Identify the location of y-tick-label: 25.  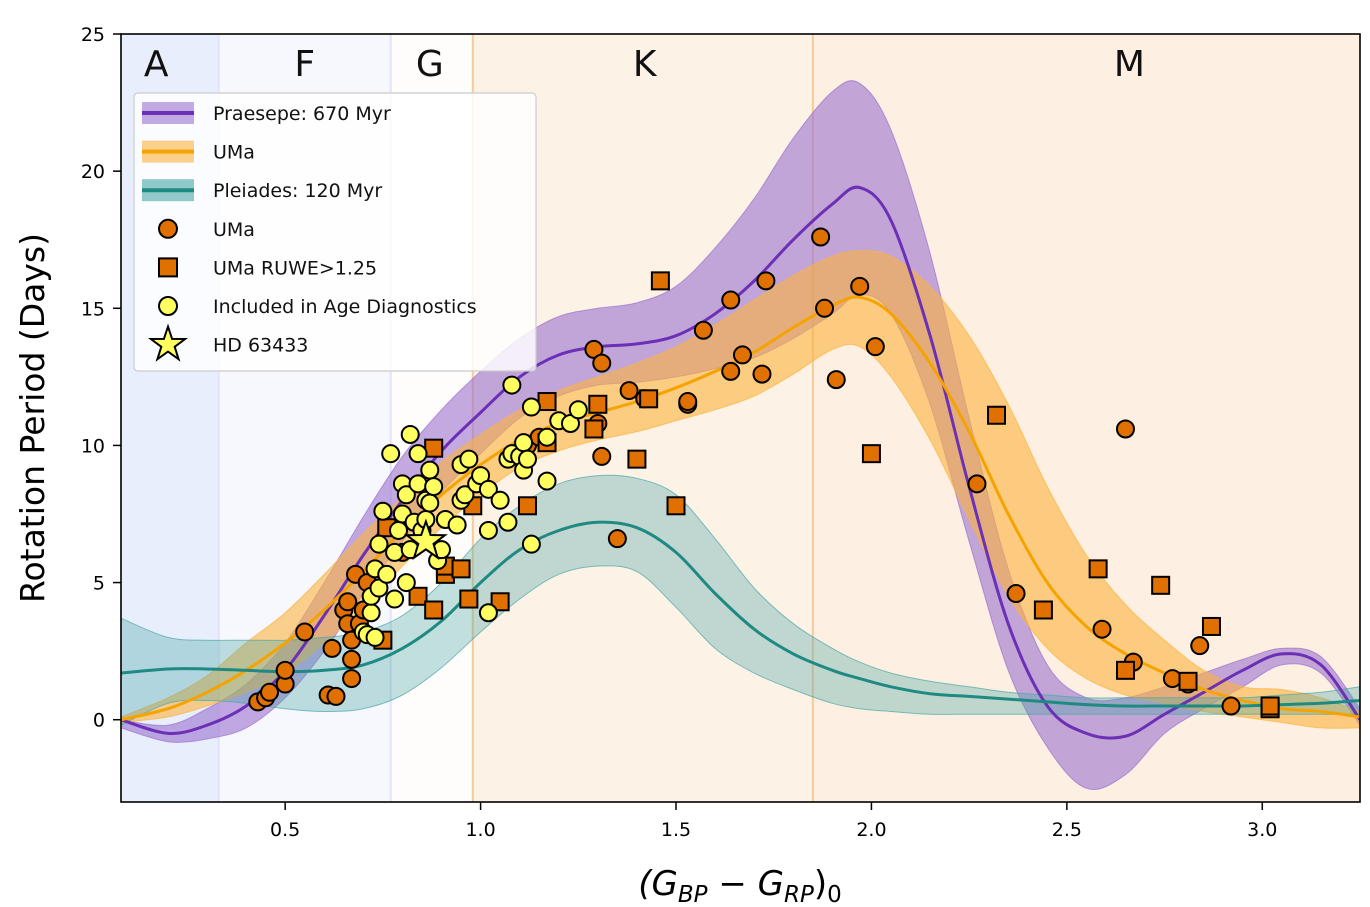
(93, 35).